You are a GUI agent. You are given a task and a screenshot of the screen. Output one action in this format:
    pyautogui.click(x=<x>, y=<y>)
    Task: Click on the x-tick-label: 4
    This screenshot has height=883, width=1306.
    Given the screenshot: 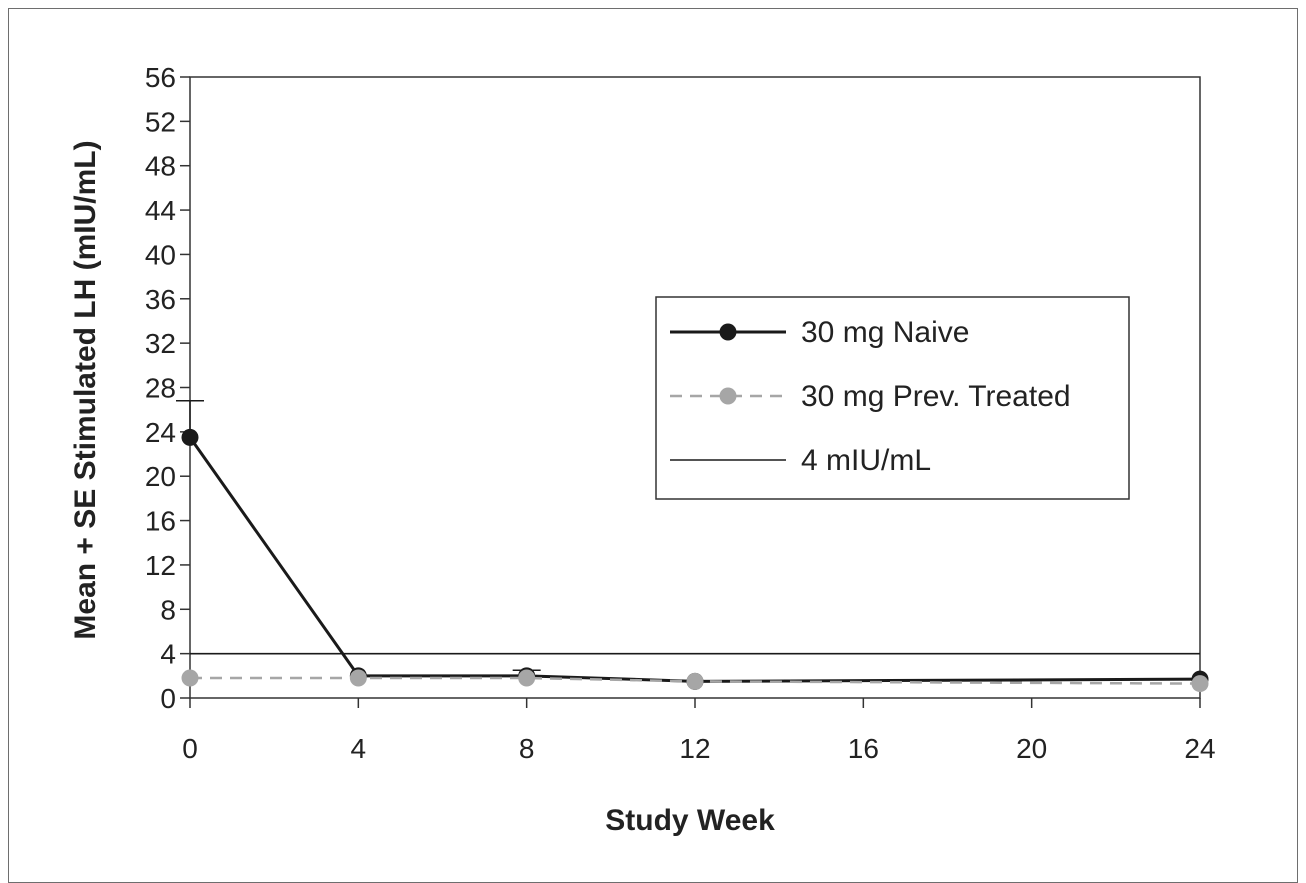 What is the action you would take?
    pyautogui.click(x=359, y=748)
    